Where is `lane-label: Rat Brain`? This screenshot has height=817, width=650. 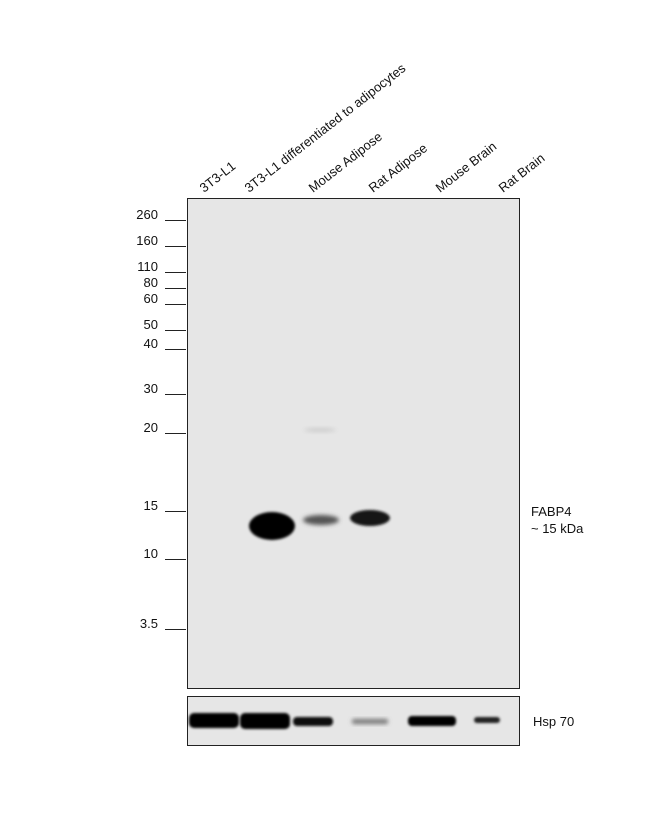
lane-label: Rat Brain is located at coordinates (522, 172).